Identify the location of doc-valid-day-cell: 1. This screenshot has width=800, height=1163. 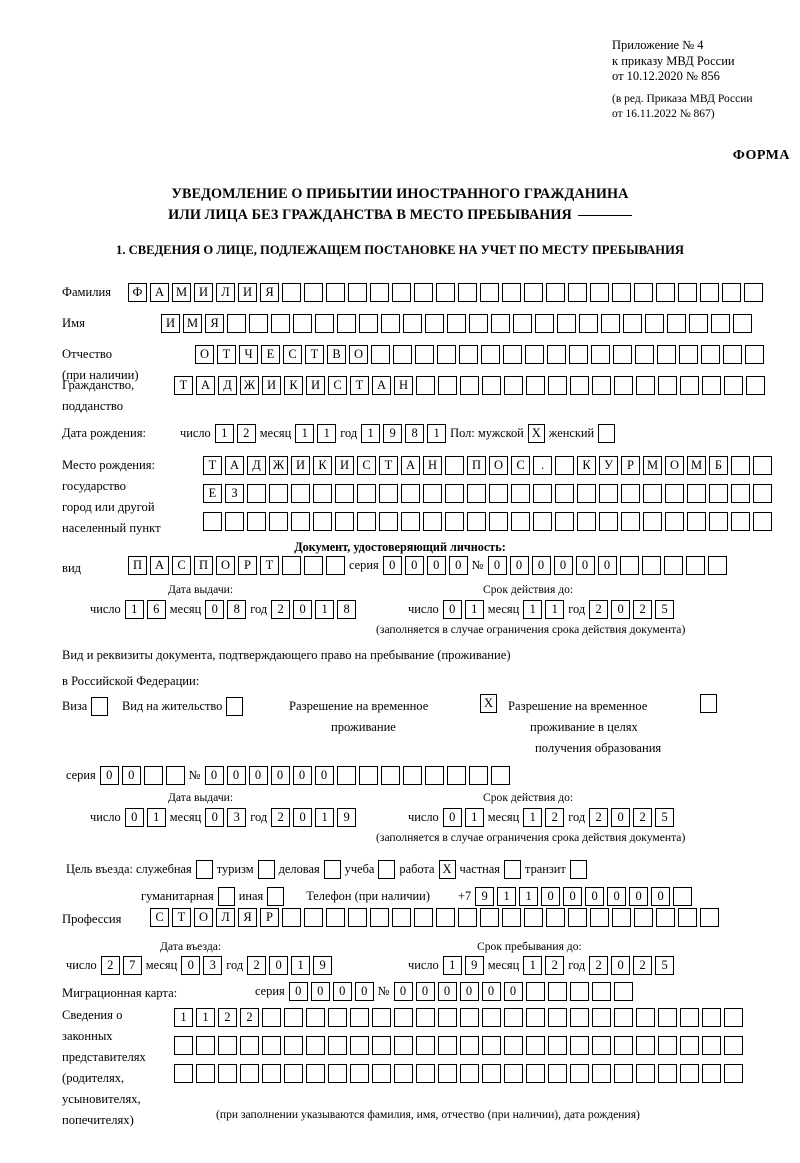
(474, 609).